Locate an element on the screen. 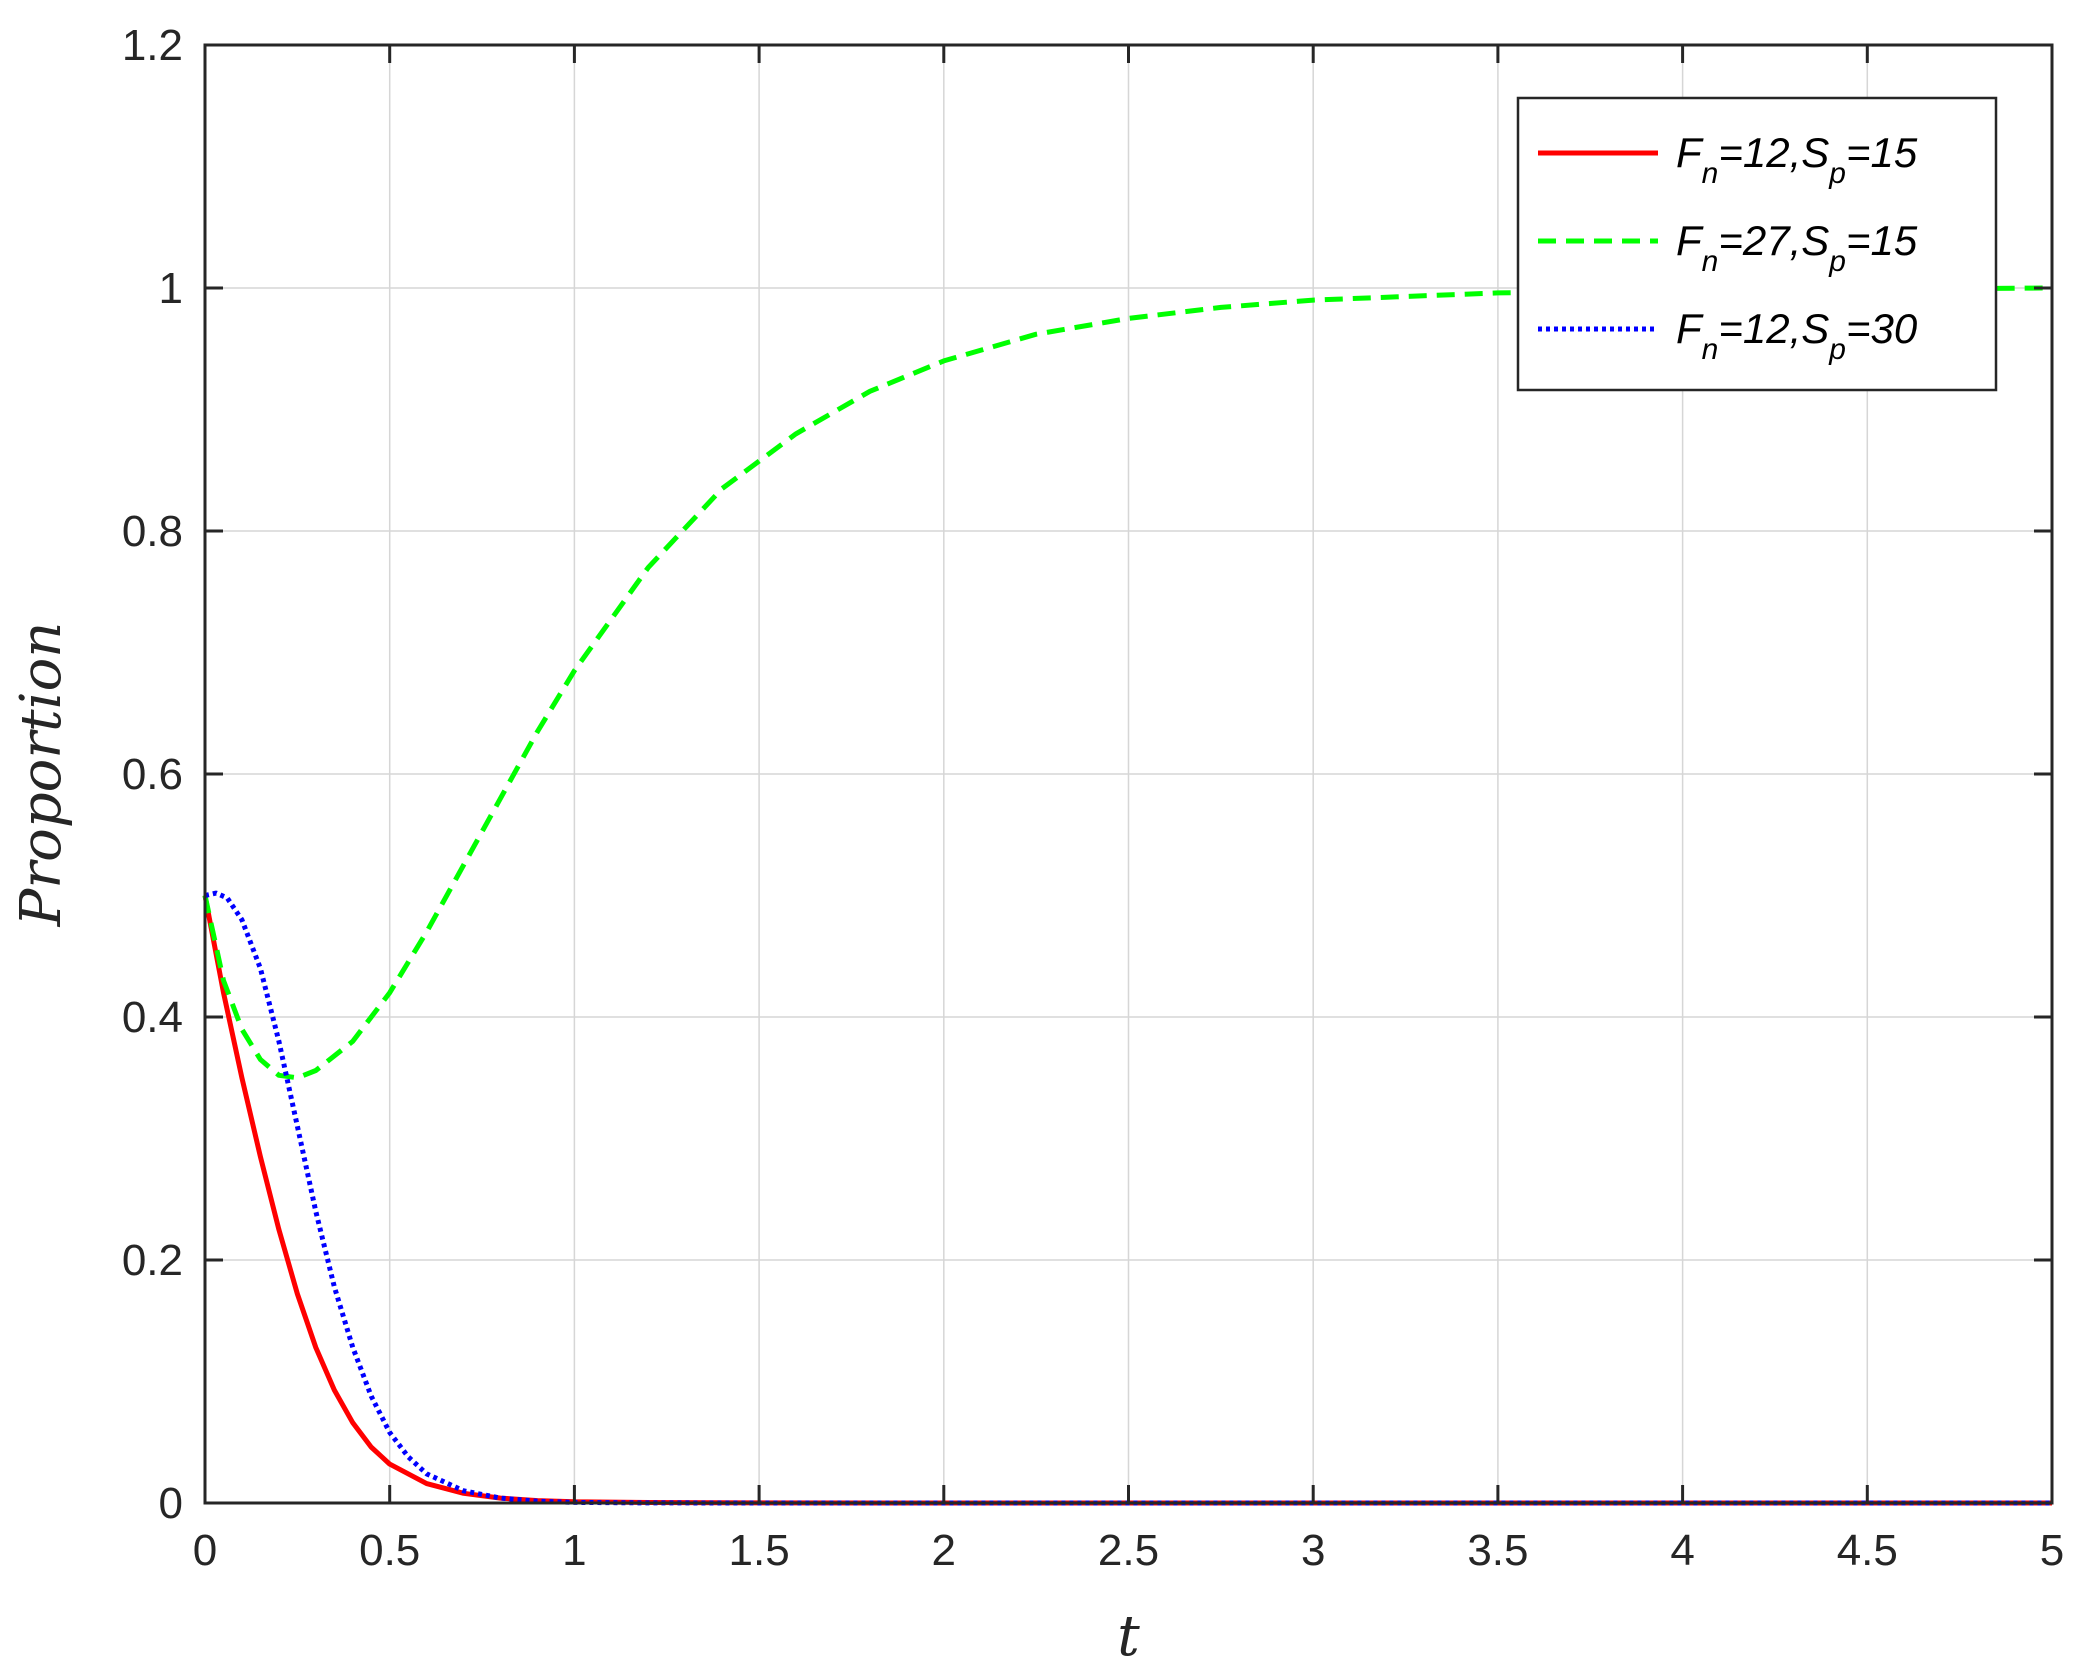 The width and height of the screenshot is (2082, 1671). y-tick-label: 0.2 is located at coordinates (152, 1260).